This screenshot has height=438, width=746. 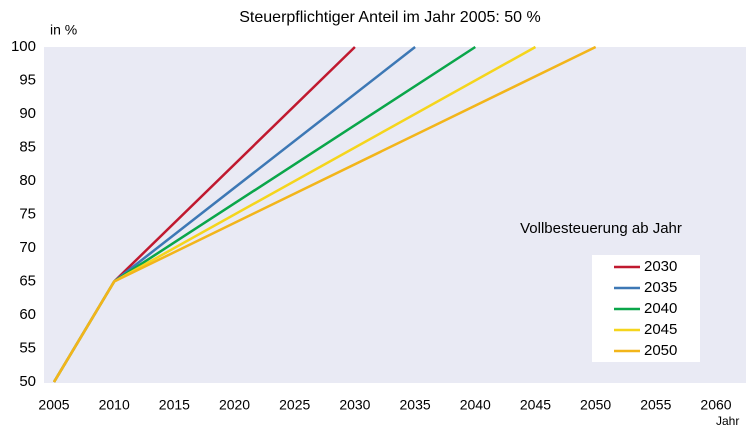 What do you see at coordinates (715, 405) in the screenshot?
I see `x-tick-label: 2060` at bounding box center [715, 405].